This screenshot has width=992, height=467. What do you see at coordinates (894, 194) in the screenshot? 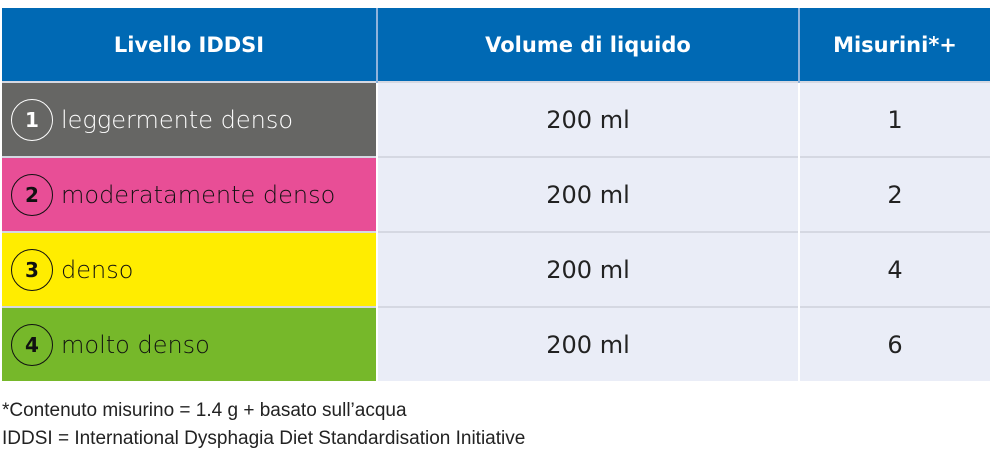
I see `scoops-cell: 2` at bounding box center [894, 194].